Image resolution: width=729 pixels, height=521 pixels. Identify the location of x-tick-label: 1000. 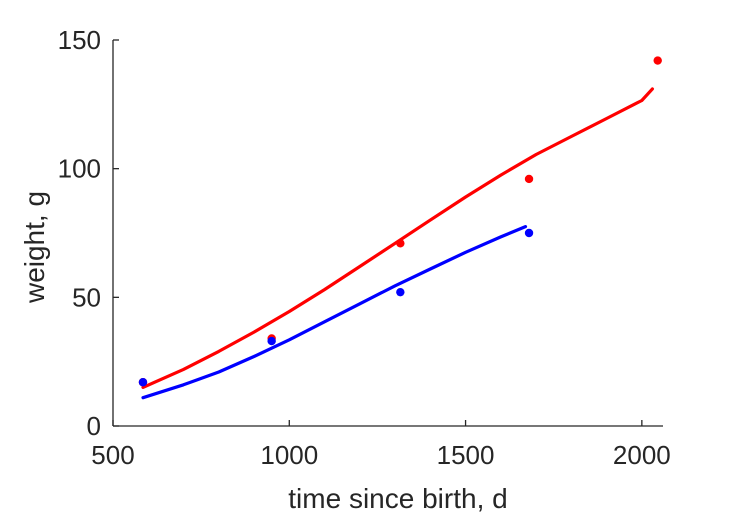
(289, 455).